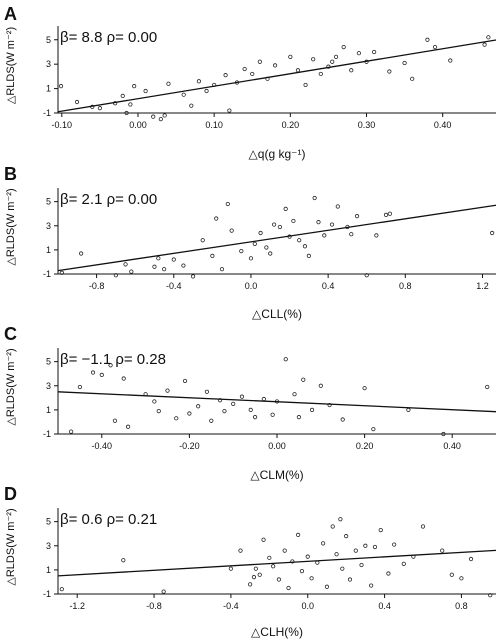 Image resolution: width=498 pixels, height=641 pixels. I want to click on y-tick-label: 5, so click(48, 40).